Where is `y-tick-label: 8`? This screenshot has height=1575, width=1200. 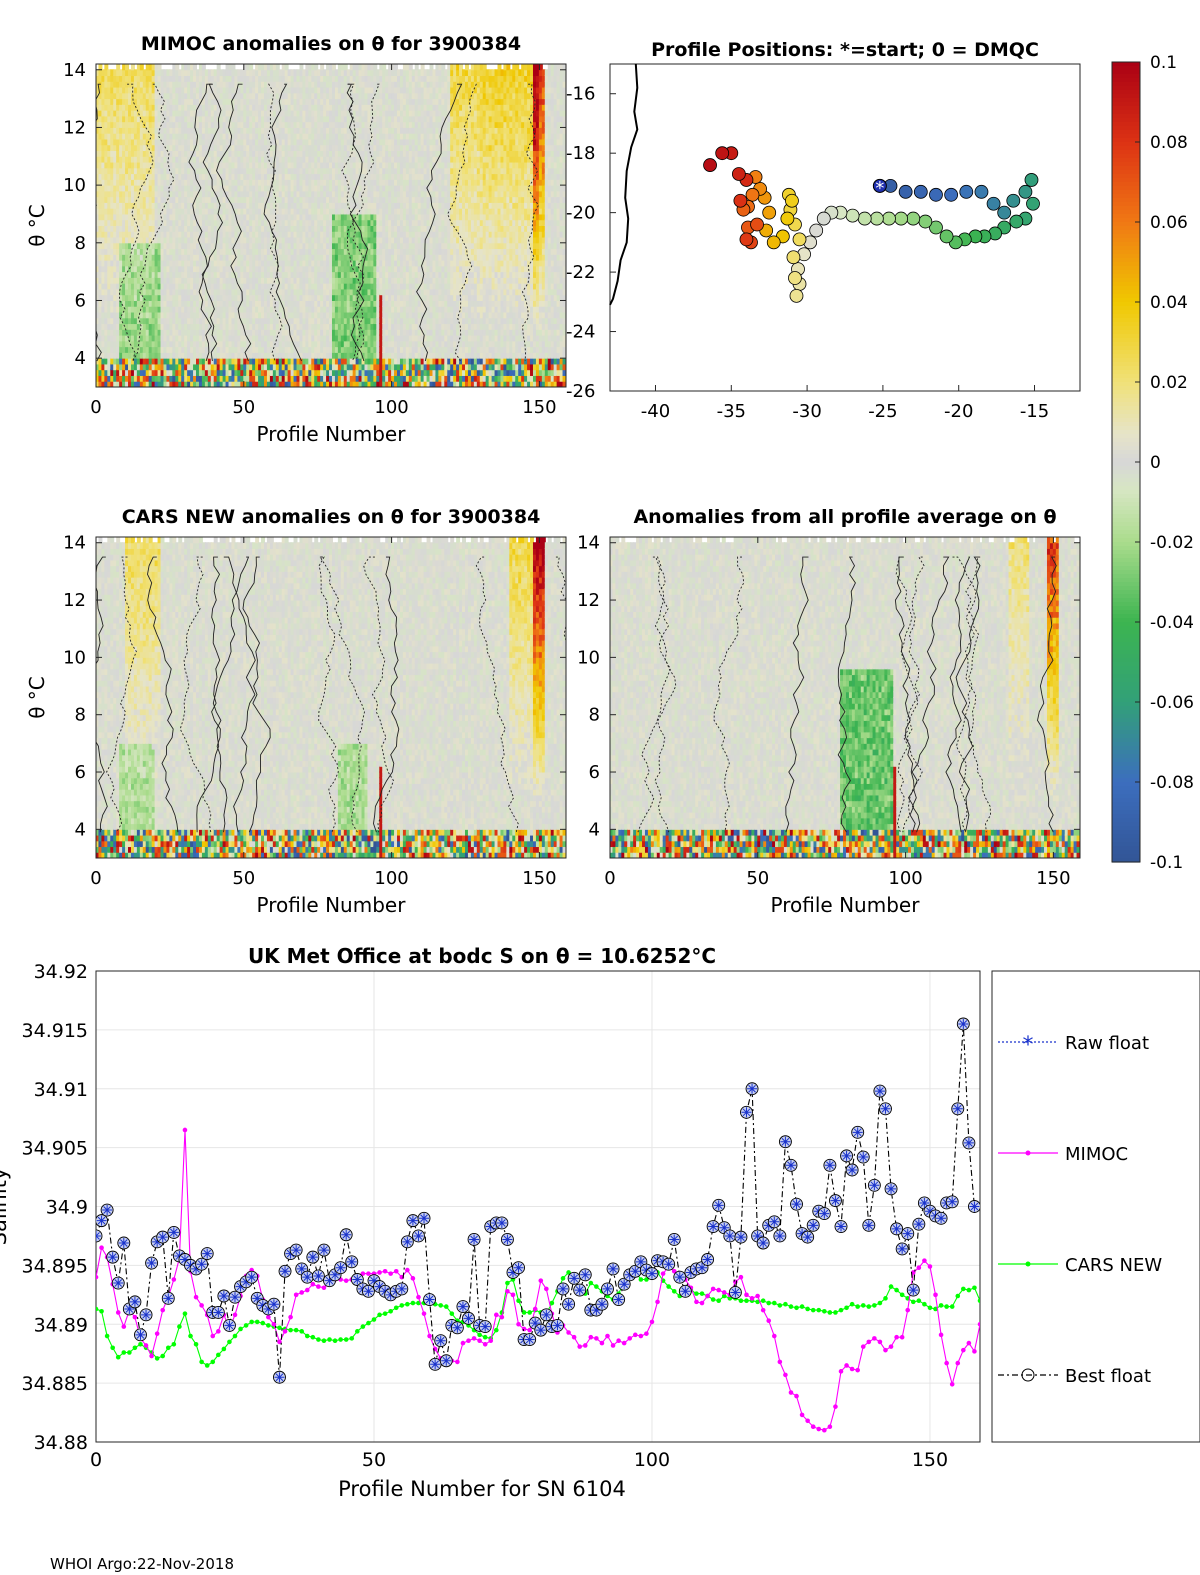 y-tick-label: 8 is located at coordinates (80, 243).